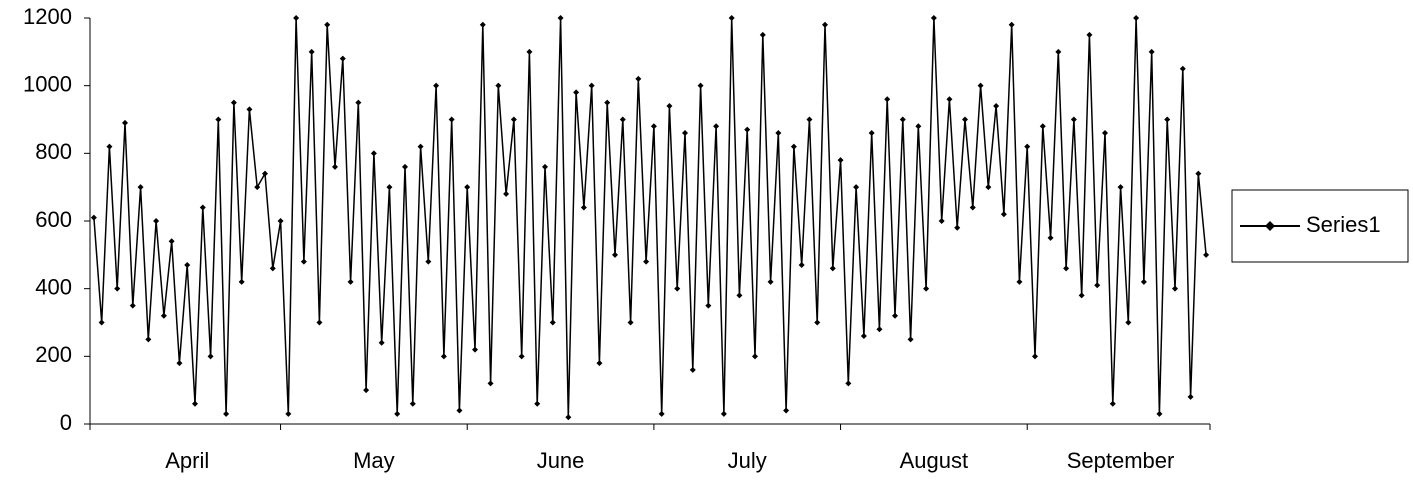 The height and width of the screenshot is (485, 1413). What do you see at coordinates (1121, 460) in the screenshot?
I see `x-tick-label: September` at bounding box center [1121, 460].